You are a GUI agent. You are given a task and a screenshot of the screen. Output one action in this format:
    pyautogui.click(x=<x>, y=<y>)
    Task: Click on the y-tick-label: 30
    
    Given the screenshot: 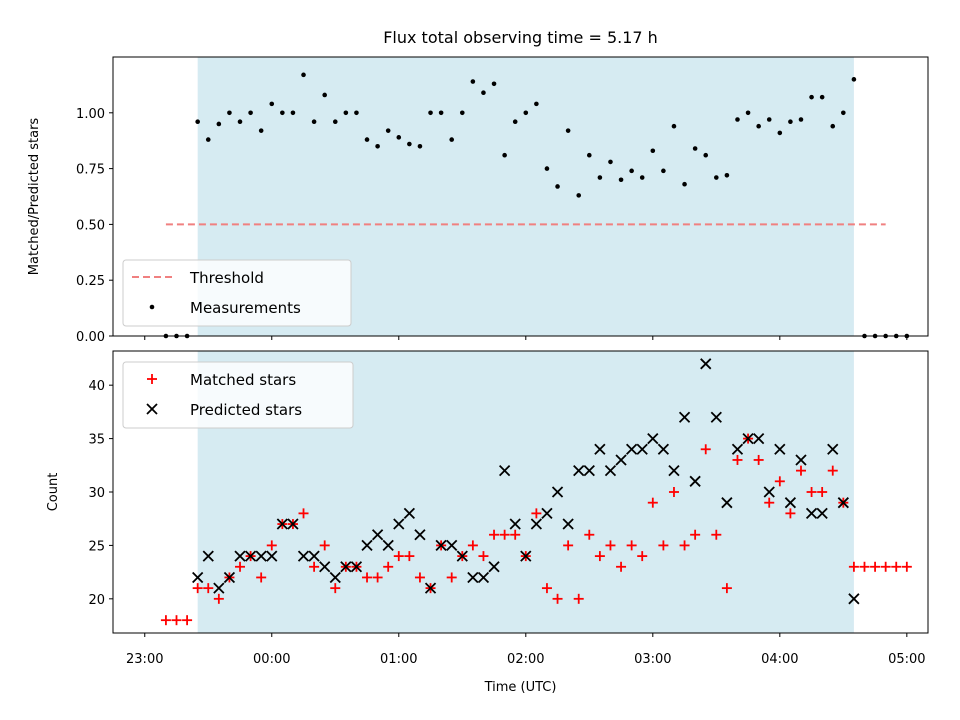 What is the action you would take?
    pyautogui.click(x=96, y=493)
    